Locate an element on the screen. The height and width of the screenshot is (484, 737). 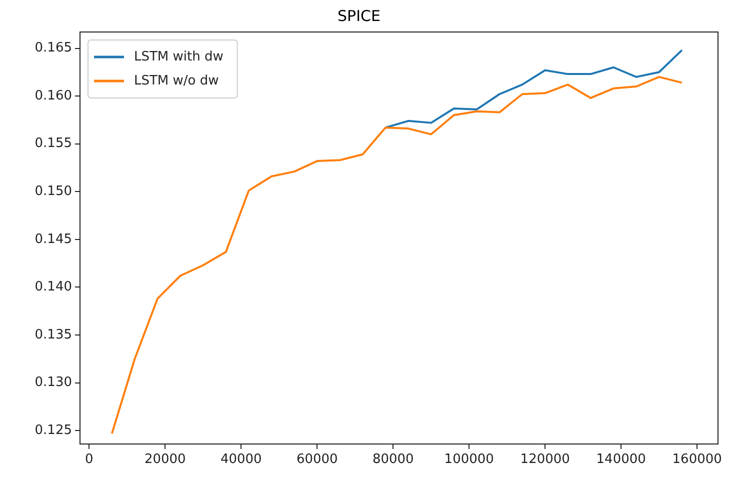
x-tick-label: 0 is located at coordinates (89, 460).